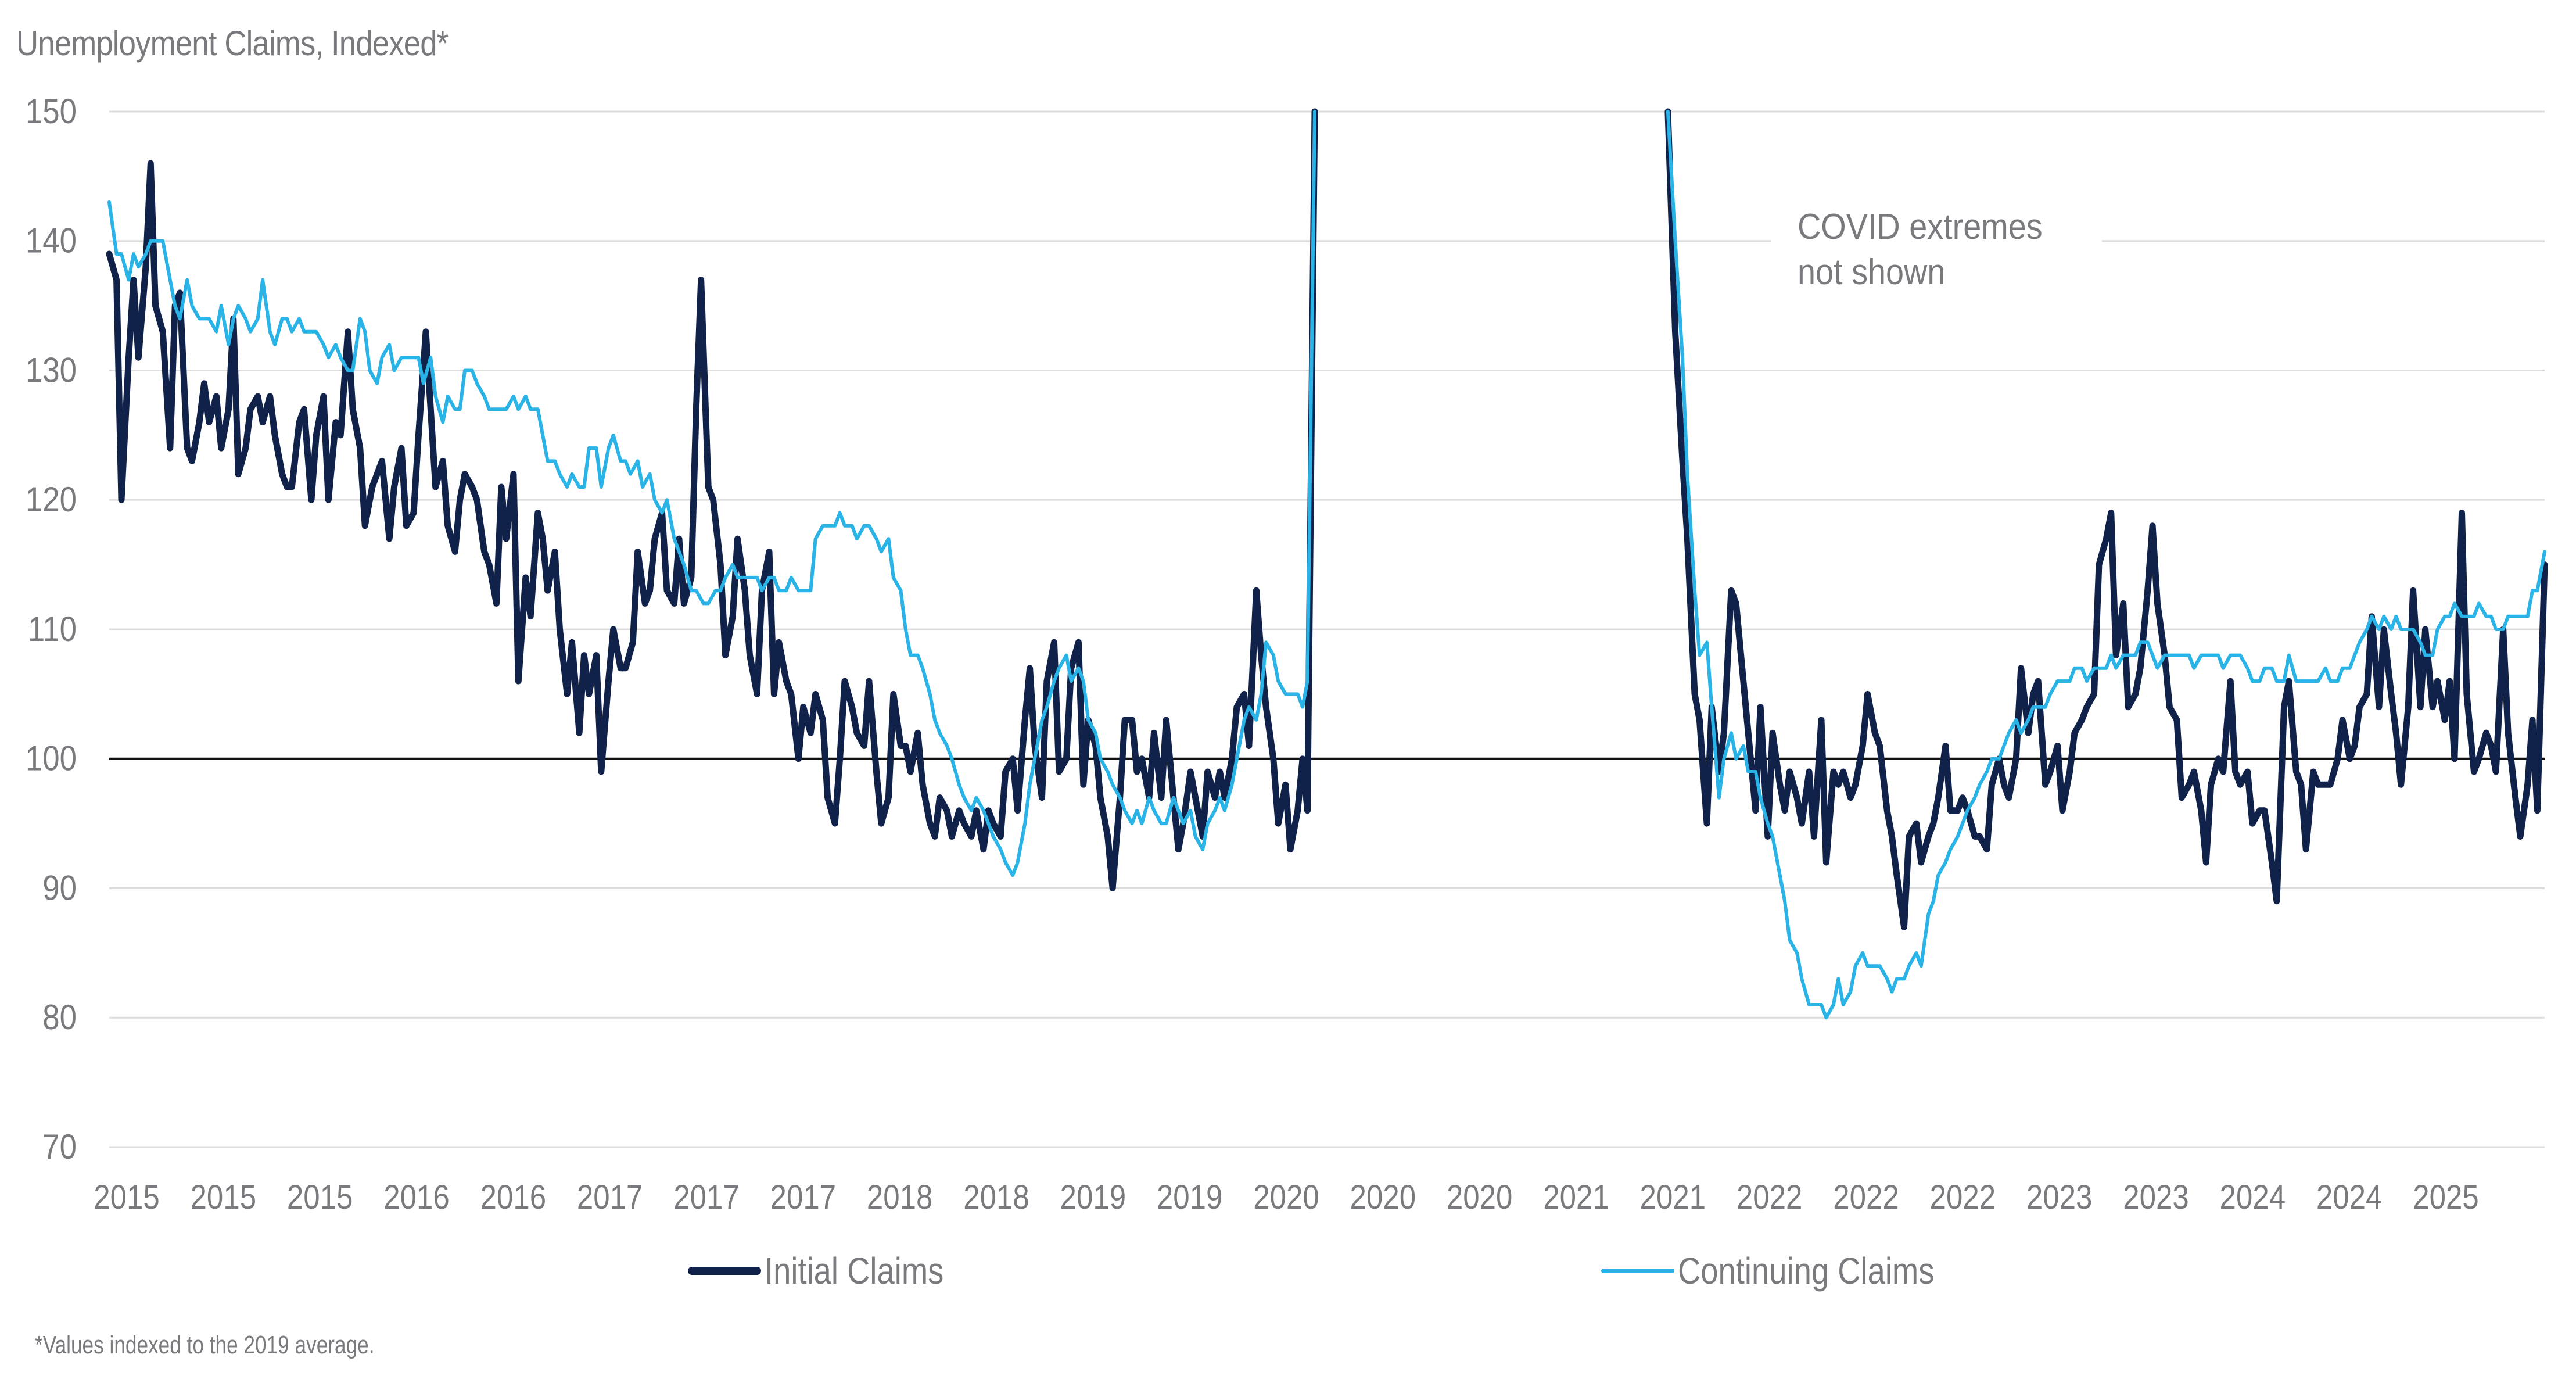 Image resolution: width=2576 pixels, height=1390 pixels. Describe the element at coordinates (1872, 272) in the screenshot. I see `annotation-line-2: not shown` at that location.